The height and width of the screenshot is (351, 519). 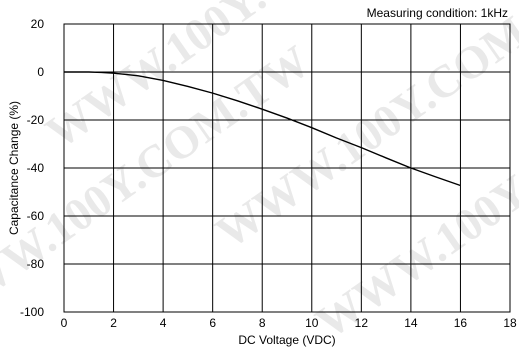 What do you see at coordinates (36, 216) in the screenshot?
I see `y-tick-label: -60` at bounding box center [36, 216].